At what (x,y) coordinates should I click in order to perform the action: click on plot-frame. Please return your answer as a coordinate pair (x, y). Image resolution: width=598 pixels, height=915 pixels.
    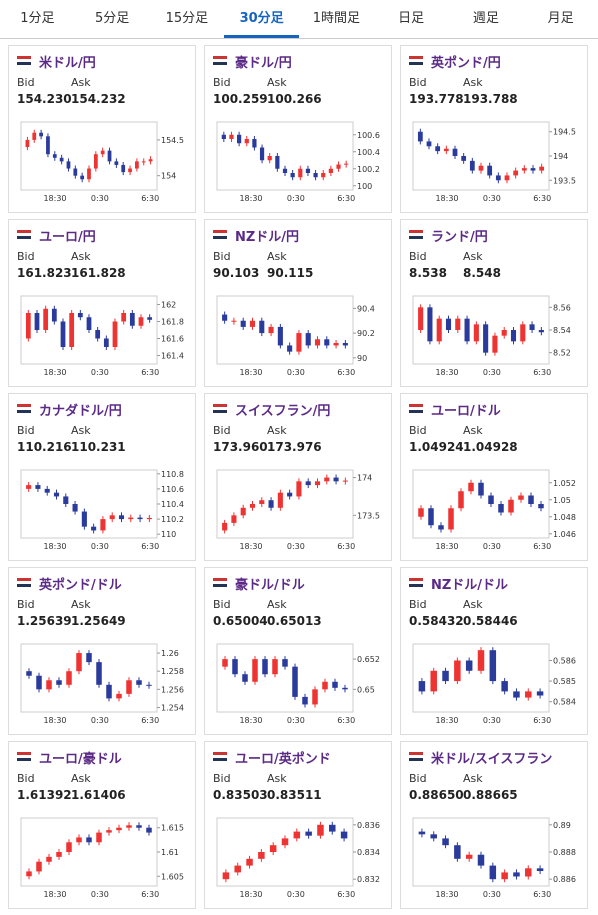
    Looking at the image, I should click on (285, 504).